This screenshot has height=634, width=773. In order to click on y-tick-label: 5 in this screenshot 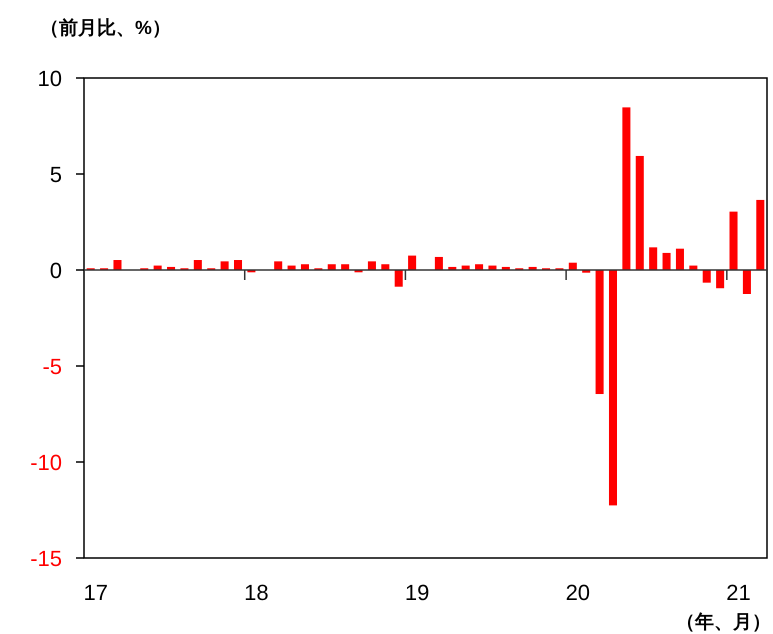, I will do `click(56, 174)`.